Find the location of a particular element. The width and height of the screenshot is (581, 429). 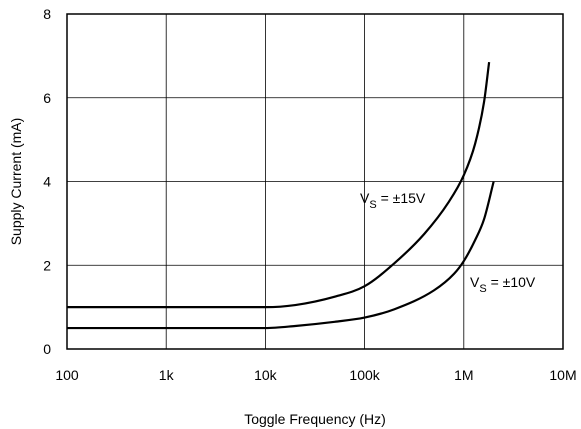

y-axis-title: Supply Current (mA) is located at coordinates (16, 182).